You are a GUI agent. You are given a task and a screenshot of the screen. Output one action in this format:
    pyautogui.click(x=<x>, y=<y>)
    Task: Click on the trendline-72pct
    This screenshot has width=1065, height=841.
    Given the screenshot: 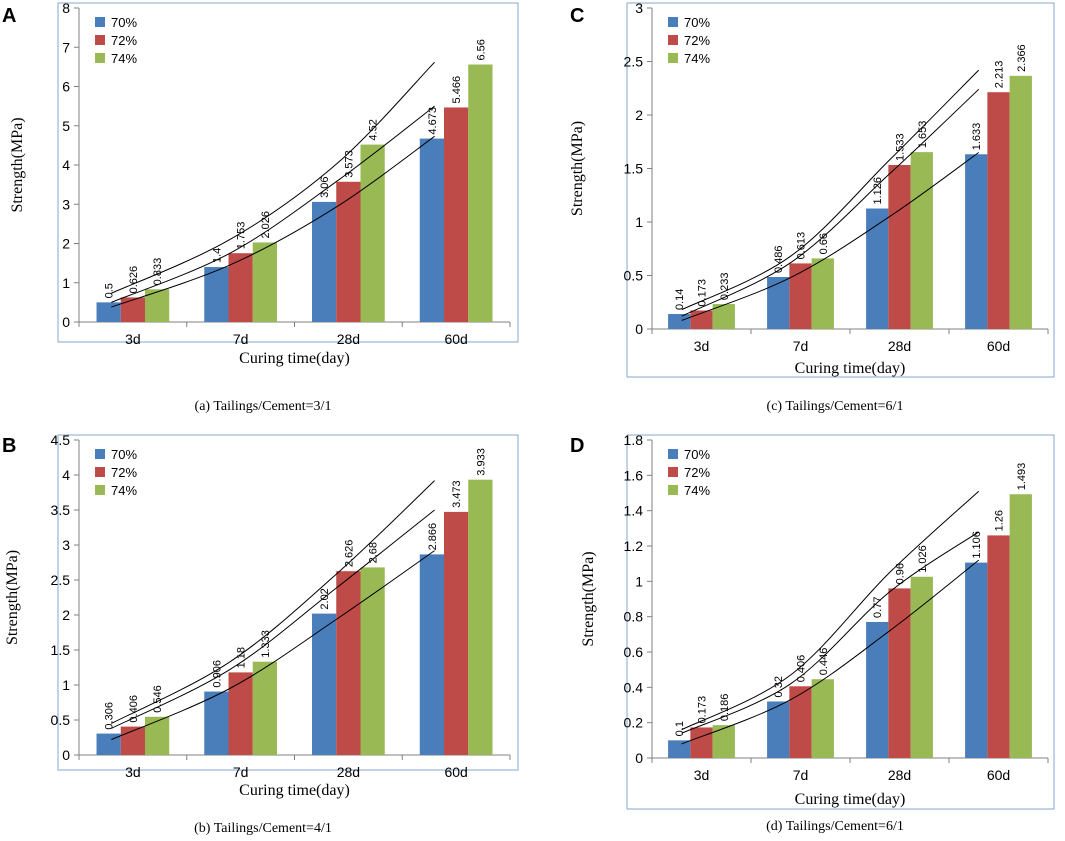 What is the action you would take?
    pyautogui.click(x=830, y=632)
    